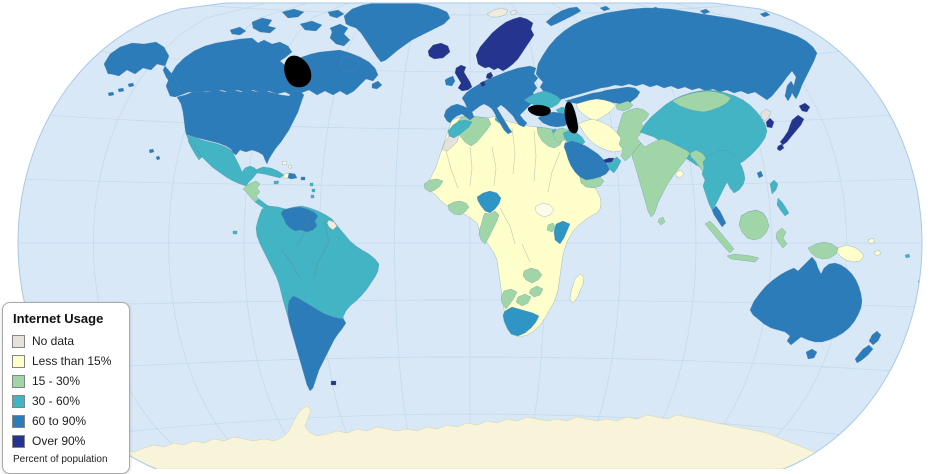  I want to click on country-puerto-rico, so click(303, 178).